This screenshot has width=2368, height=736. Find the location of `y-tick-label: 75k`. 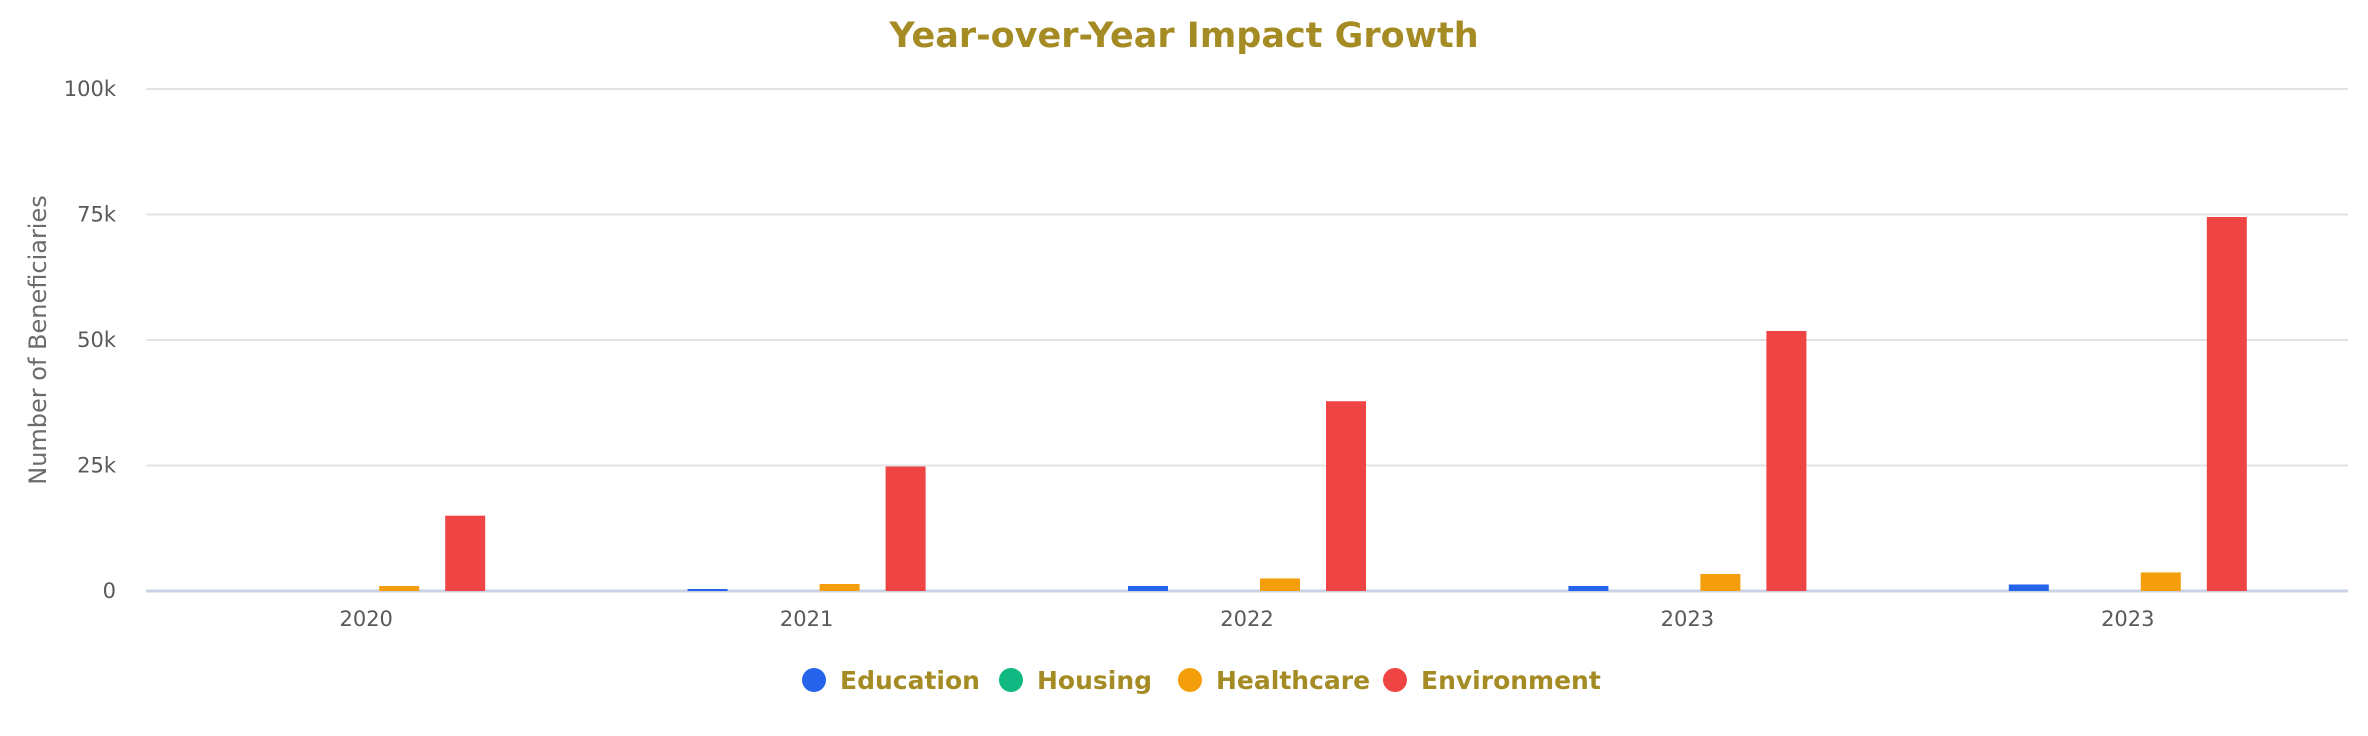

y-tick-label: 75k is located at coordinates (97, 215).